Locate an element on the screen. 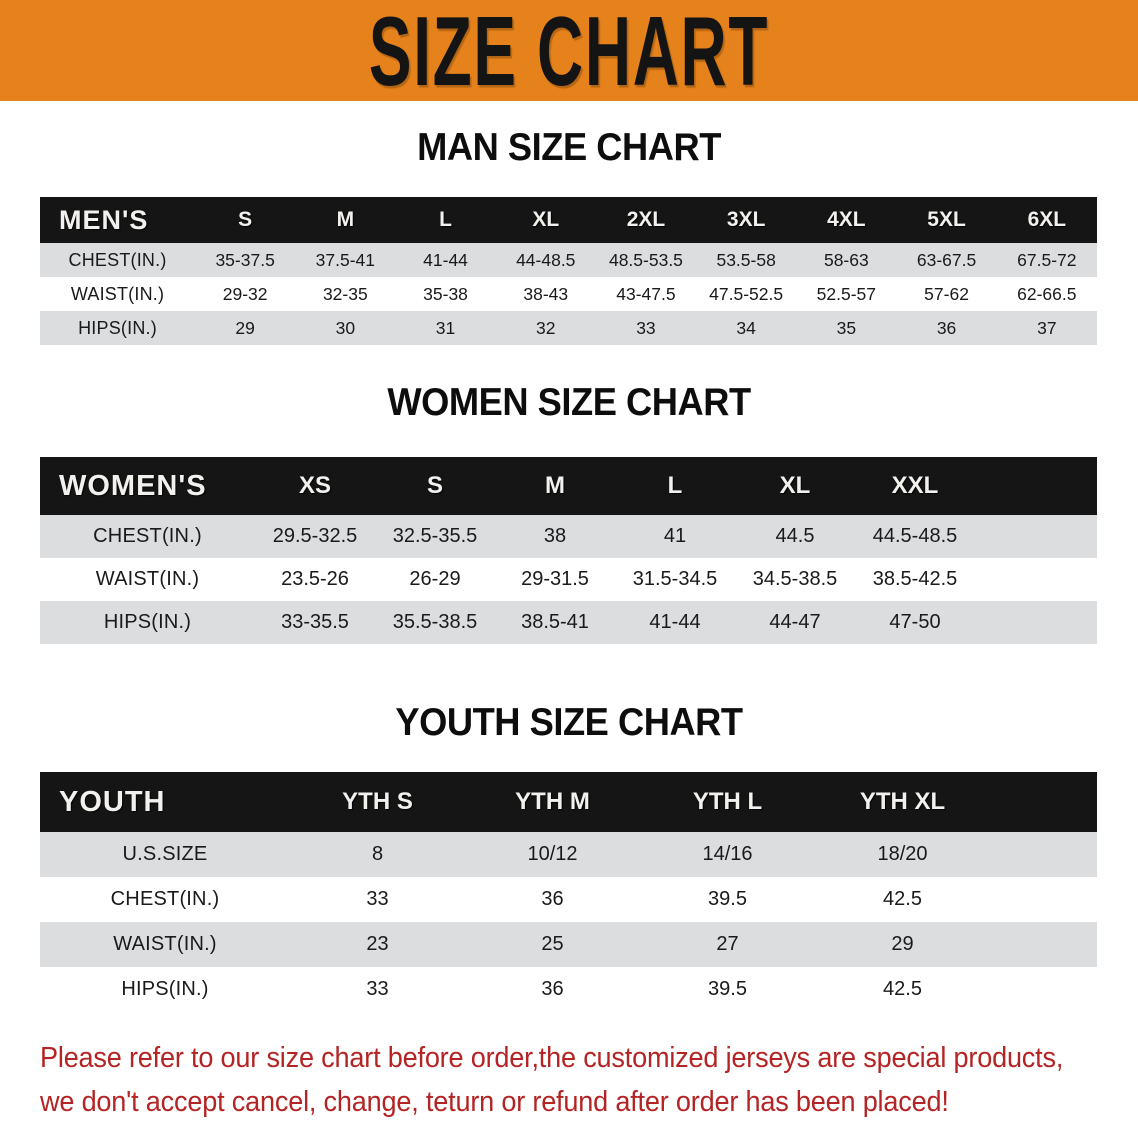  youth-table-head: YOUTH YTH S YTH M YTH L YTH XL is located at coordinates (568, 802).